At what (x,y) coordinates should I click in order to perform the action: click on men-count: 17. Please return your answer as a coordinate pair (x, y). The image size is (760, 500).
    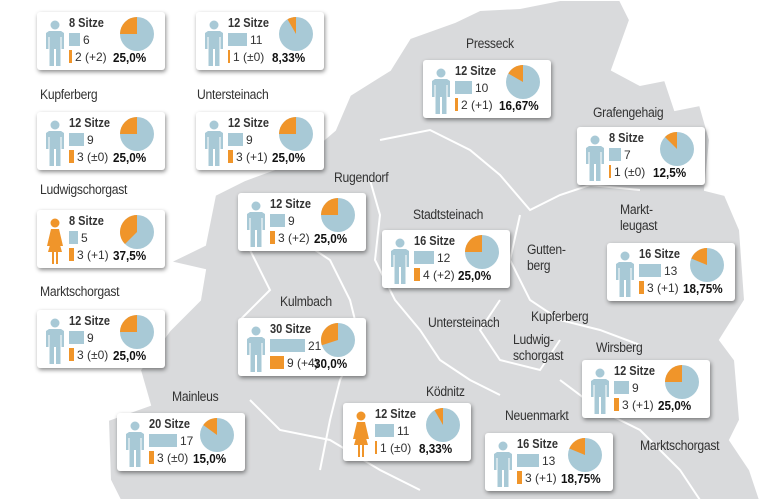
    Looking at the image, I should click on (187, 440).